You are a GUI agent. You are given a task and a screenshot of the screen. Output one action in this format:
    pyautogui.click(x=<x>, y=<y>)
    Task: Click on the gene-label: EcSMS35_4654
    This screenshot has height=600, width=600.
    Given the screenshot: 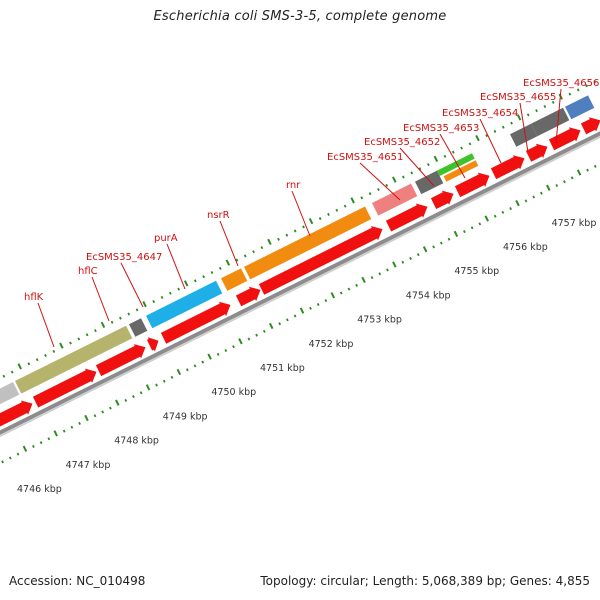 What is the action you would take?
    pyautogui.click(x=480, y=113)
    